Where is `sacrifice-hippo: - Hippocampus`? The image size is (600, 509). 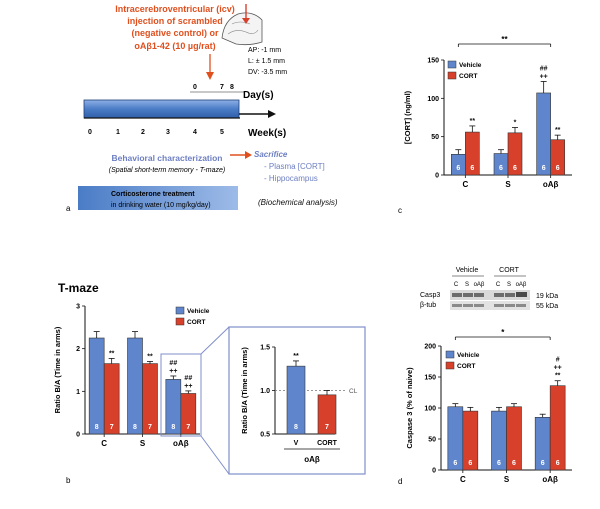
sacrifice-hippo: - Hippocampus is located at coordinates (291, 178).